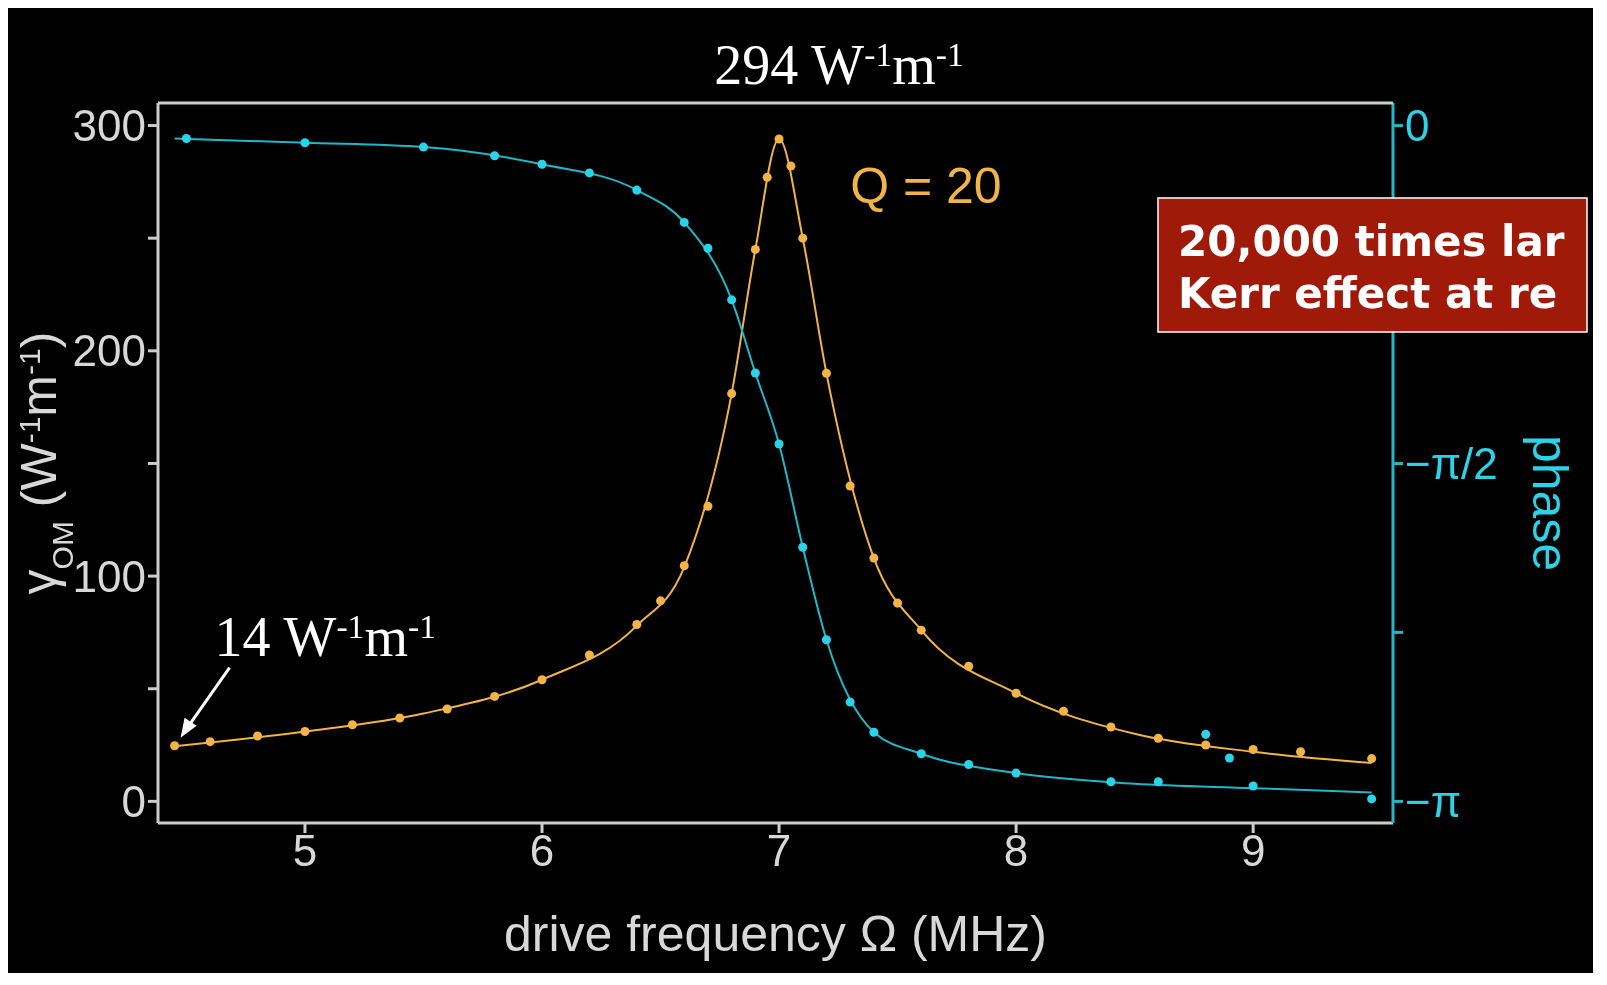 Image resolution: width=1607 pixels, height=985 pixels. Describe the element at coordinates (1550, 503) in the screenshot. I see `y2-axis-title: phase` at that location.